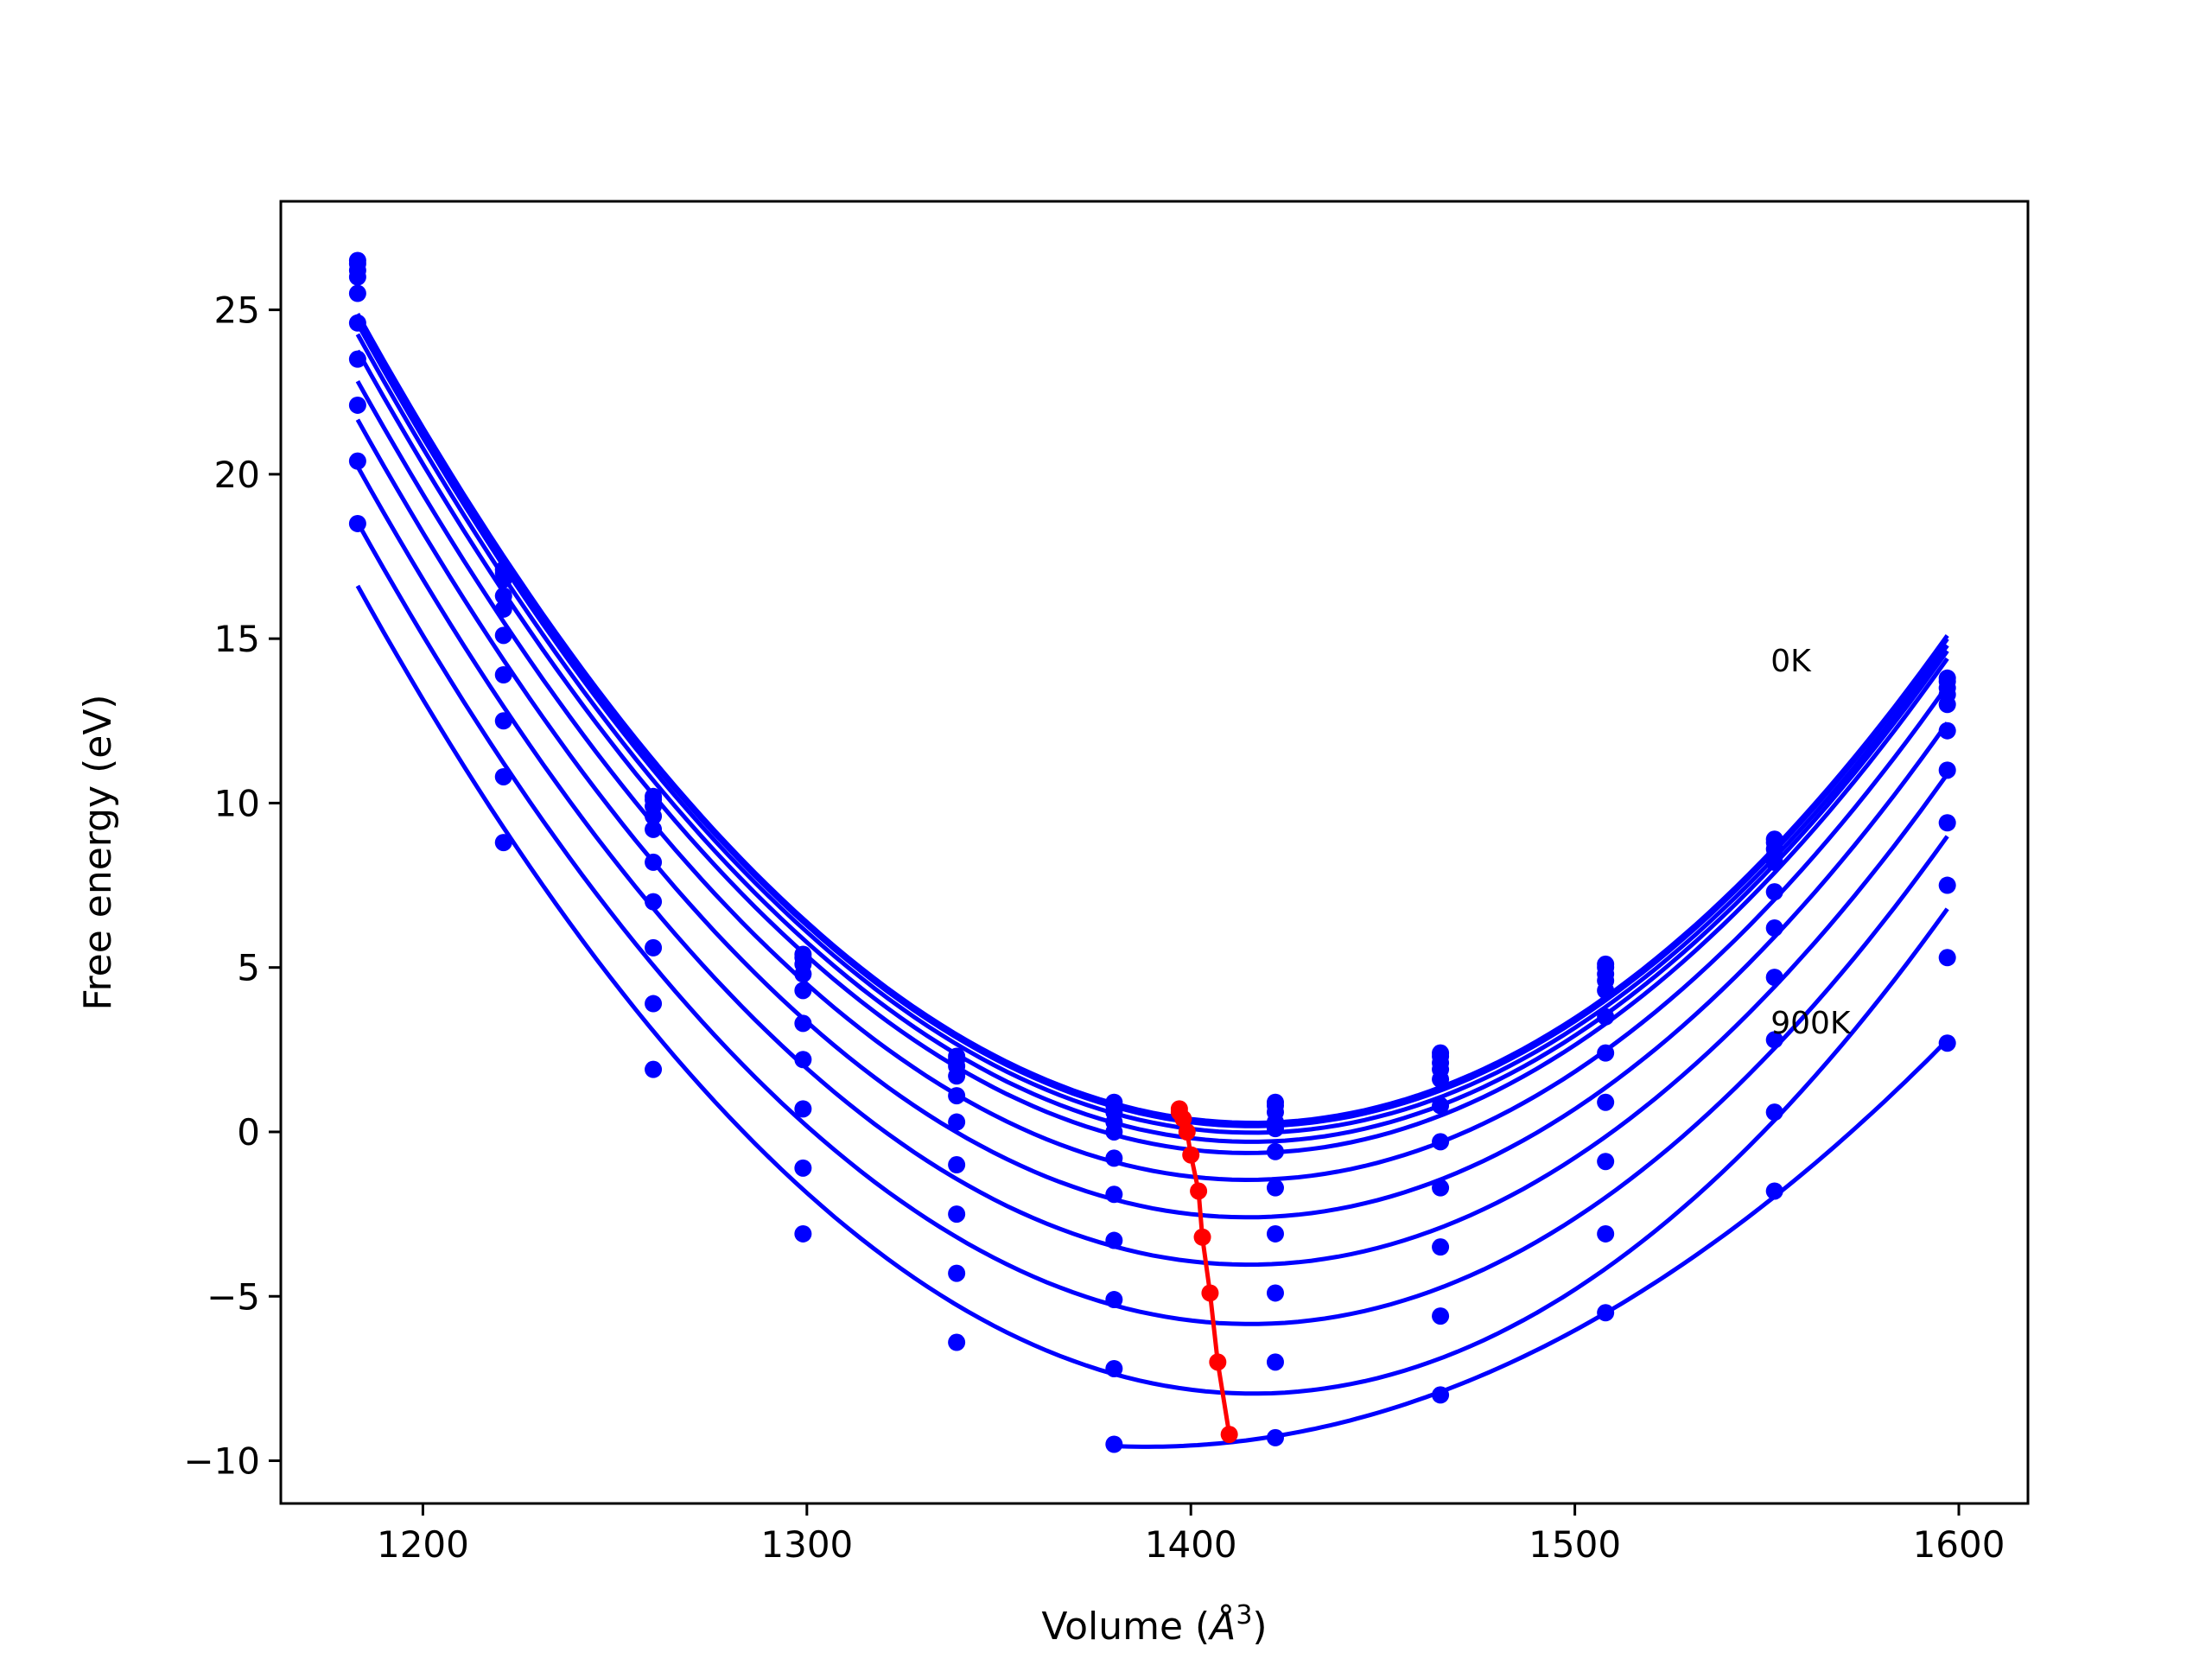 Image resolution: width=2212 pixels, height=1659 pixels. What do you see at coordinates (806, 1544) in the screenshot?
I see `x-tick-label: 1300` at bounding box center [806, 1544].